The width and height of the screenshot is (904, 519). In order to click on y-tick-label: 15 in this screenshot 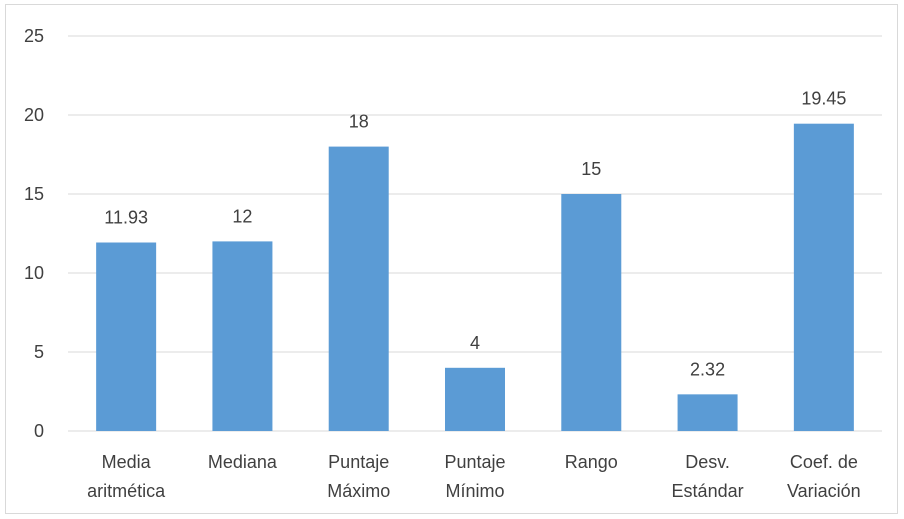, I will do `click(34, 194)`.